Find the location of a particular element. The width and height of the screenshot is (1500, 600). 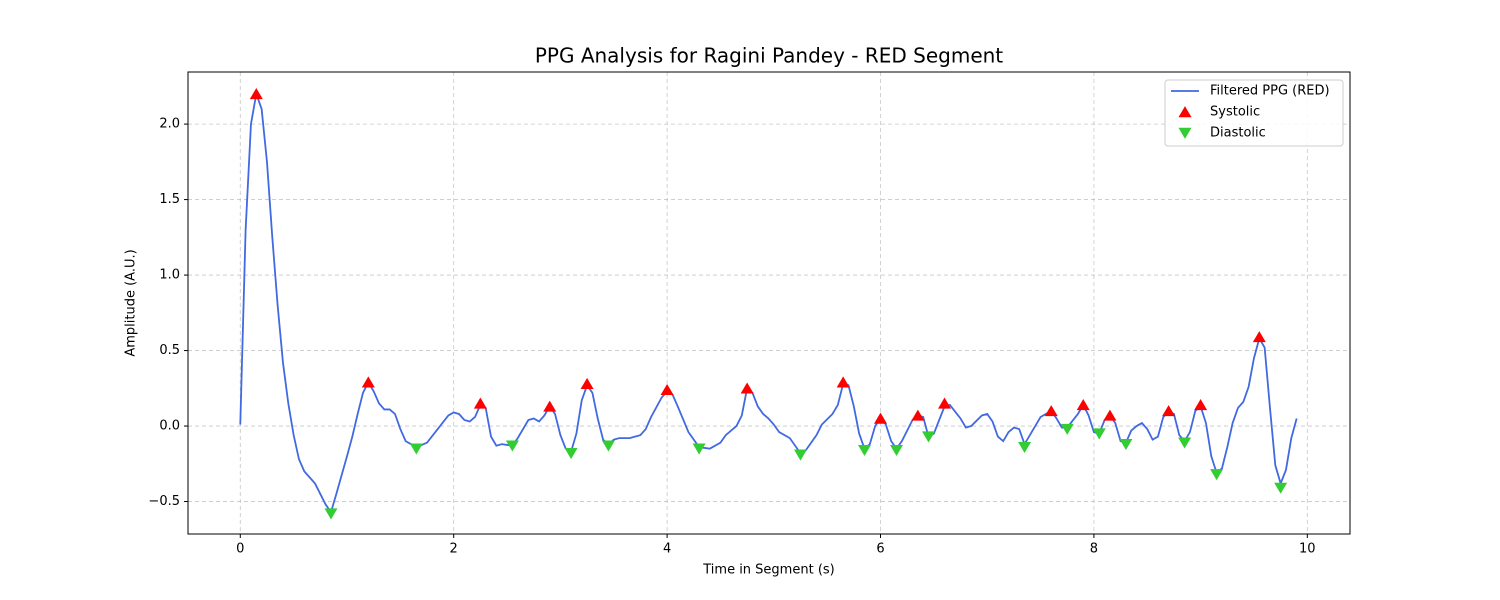

x-axis-label: Time in Segment (s) is located at coordinates (768, 570).